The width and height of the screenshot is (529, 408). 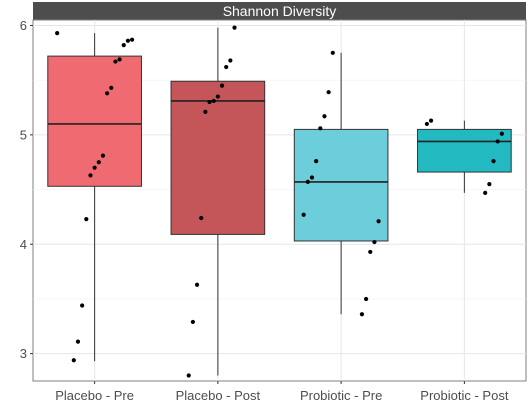 I want to click on x-tick-label: Probiotic - Post, so click(x=464, y=395).